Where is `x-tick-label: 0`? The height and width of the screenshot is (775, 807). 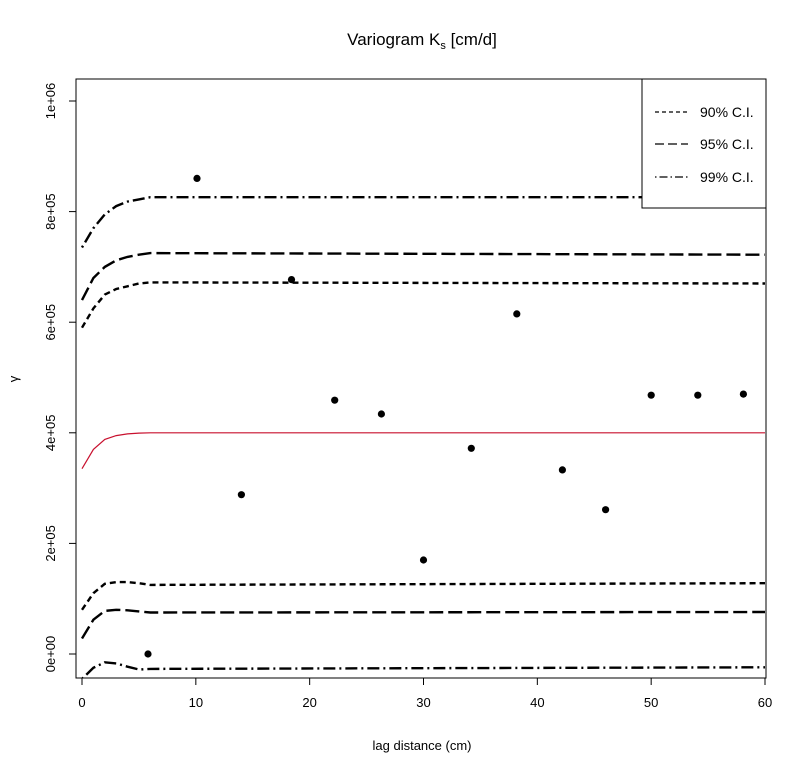
x-tick-label: 0 is located at coordinates (81, 702).